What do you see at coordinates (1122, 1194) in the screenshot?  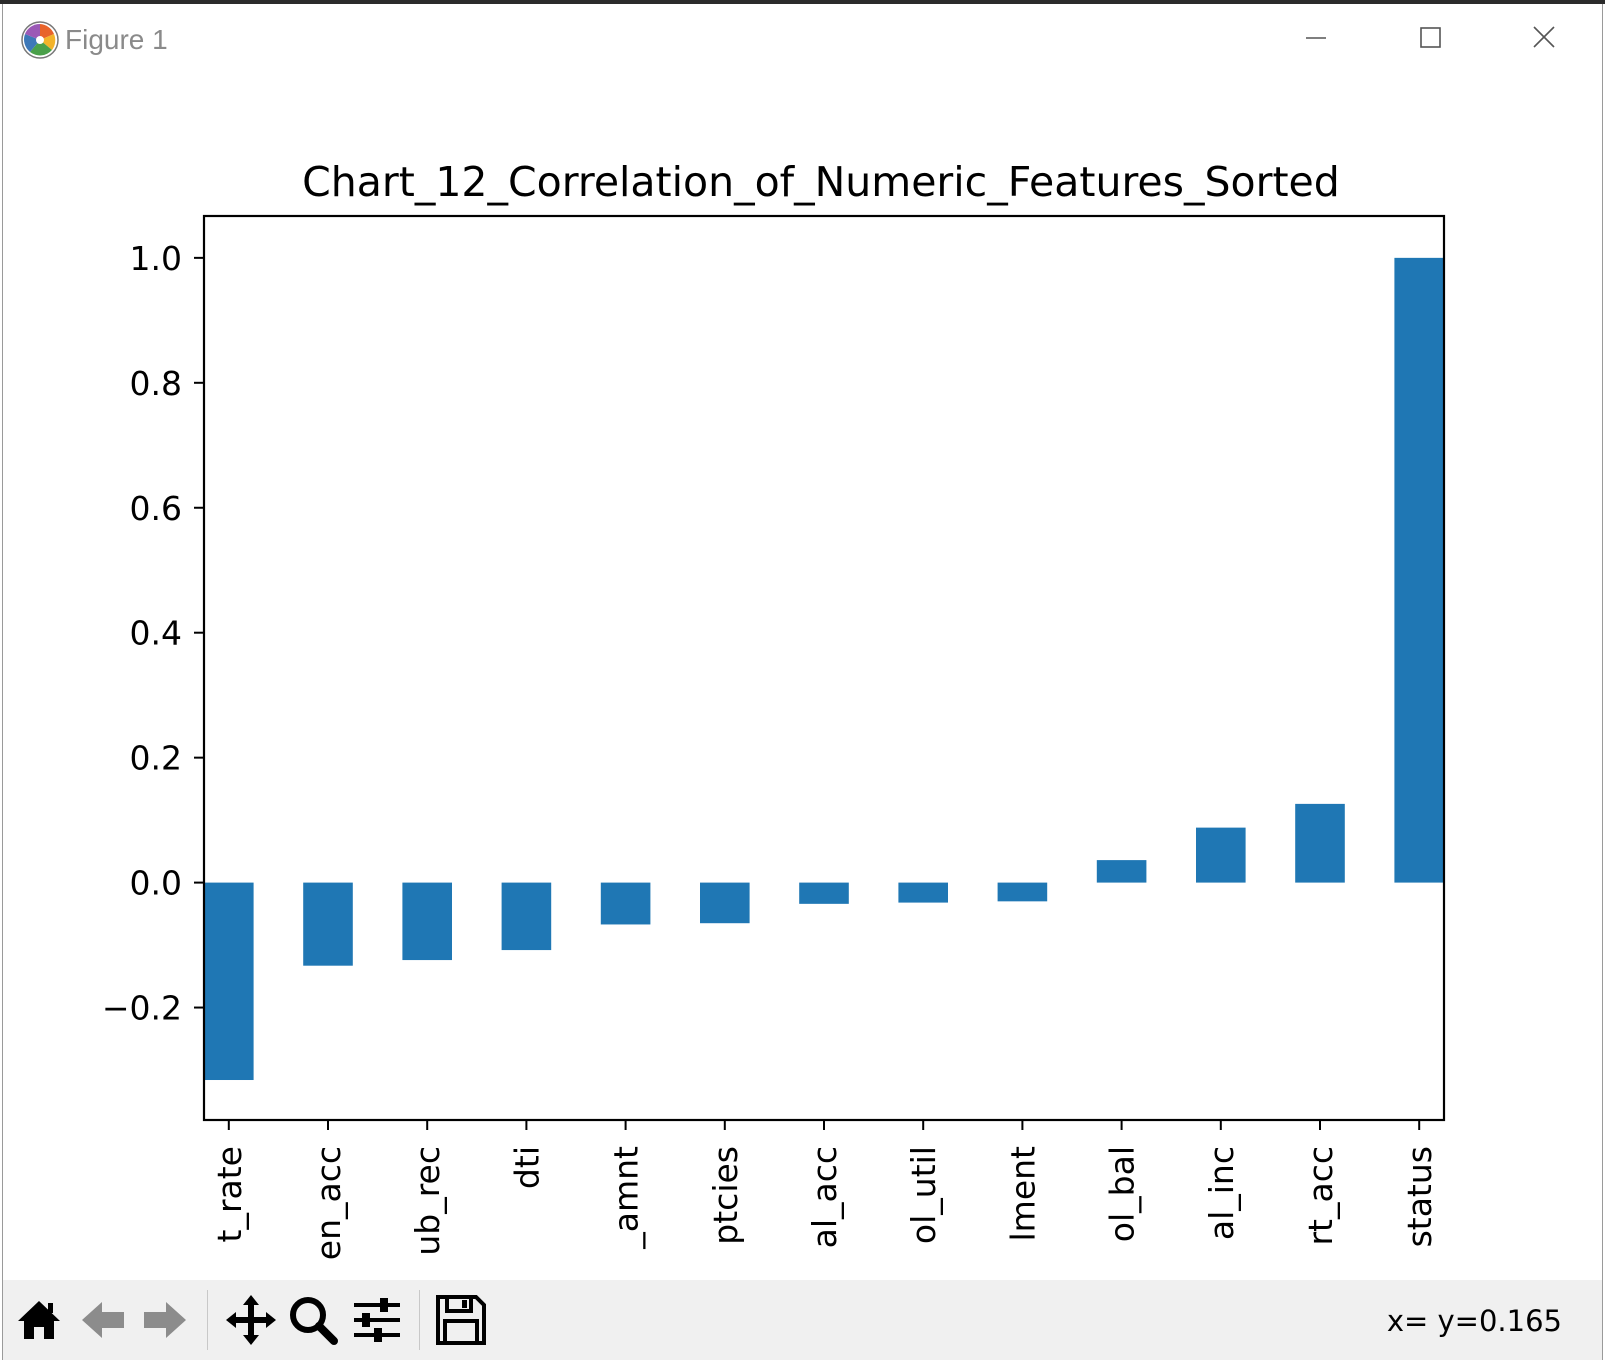 I see `x-tick-label: ol_bal` at bounding box center [1122, 1194].